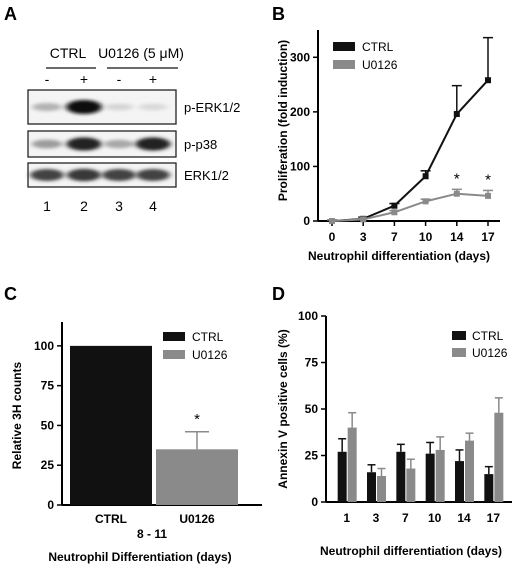 The image size is (520, 573). What do you see at coordinates (200, 144) in the screenshot?
I see `blot-label: p-p38` at bounding box center [200, 144].